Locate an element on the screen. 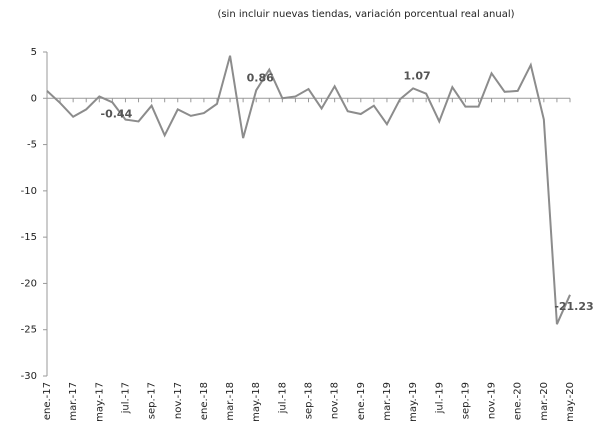  x-tick-label: may.-18 is located at coordinates (256, 402).